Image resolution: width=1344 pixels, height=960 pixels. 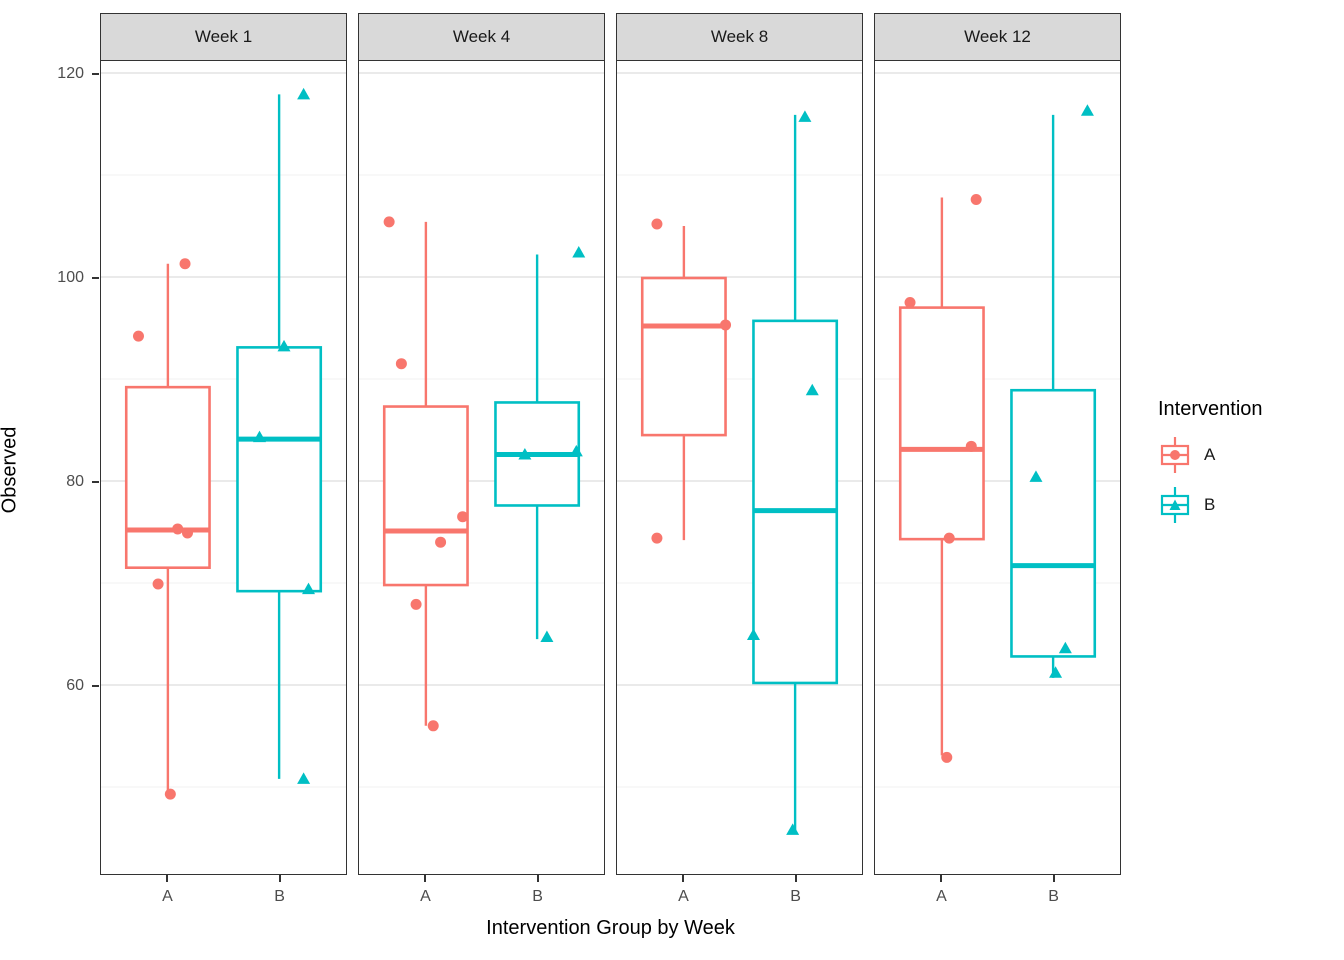 I want to click on y-axis-title: Observed, so click(x=10, y=470).